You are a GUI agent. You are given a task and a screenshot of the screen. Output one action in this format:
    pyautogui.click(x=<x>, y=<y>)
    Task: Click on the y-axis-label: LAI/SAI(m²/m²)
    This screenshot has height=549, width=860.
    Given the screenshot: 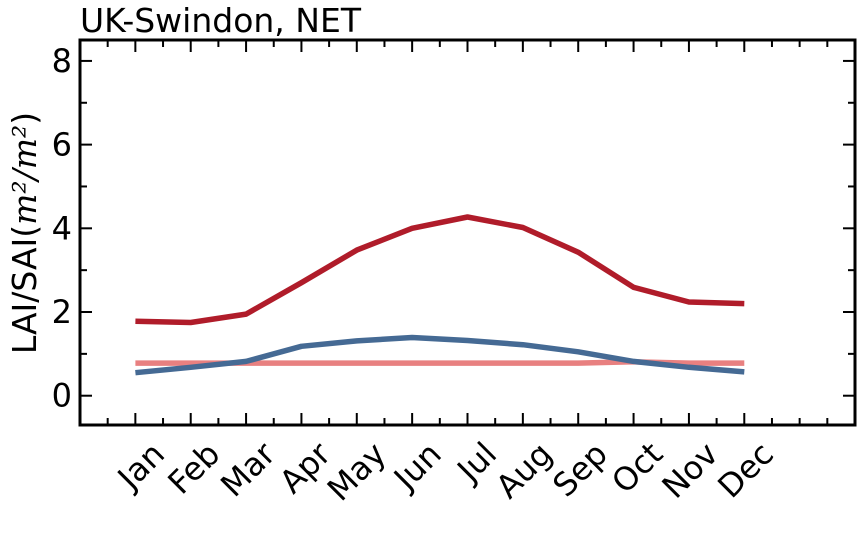 What is the action you would take?
    pyautogui.click(x=24, y=233)
    